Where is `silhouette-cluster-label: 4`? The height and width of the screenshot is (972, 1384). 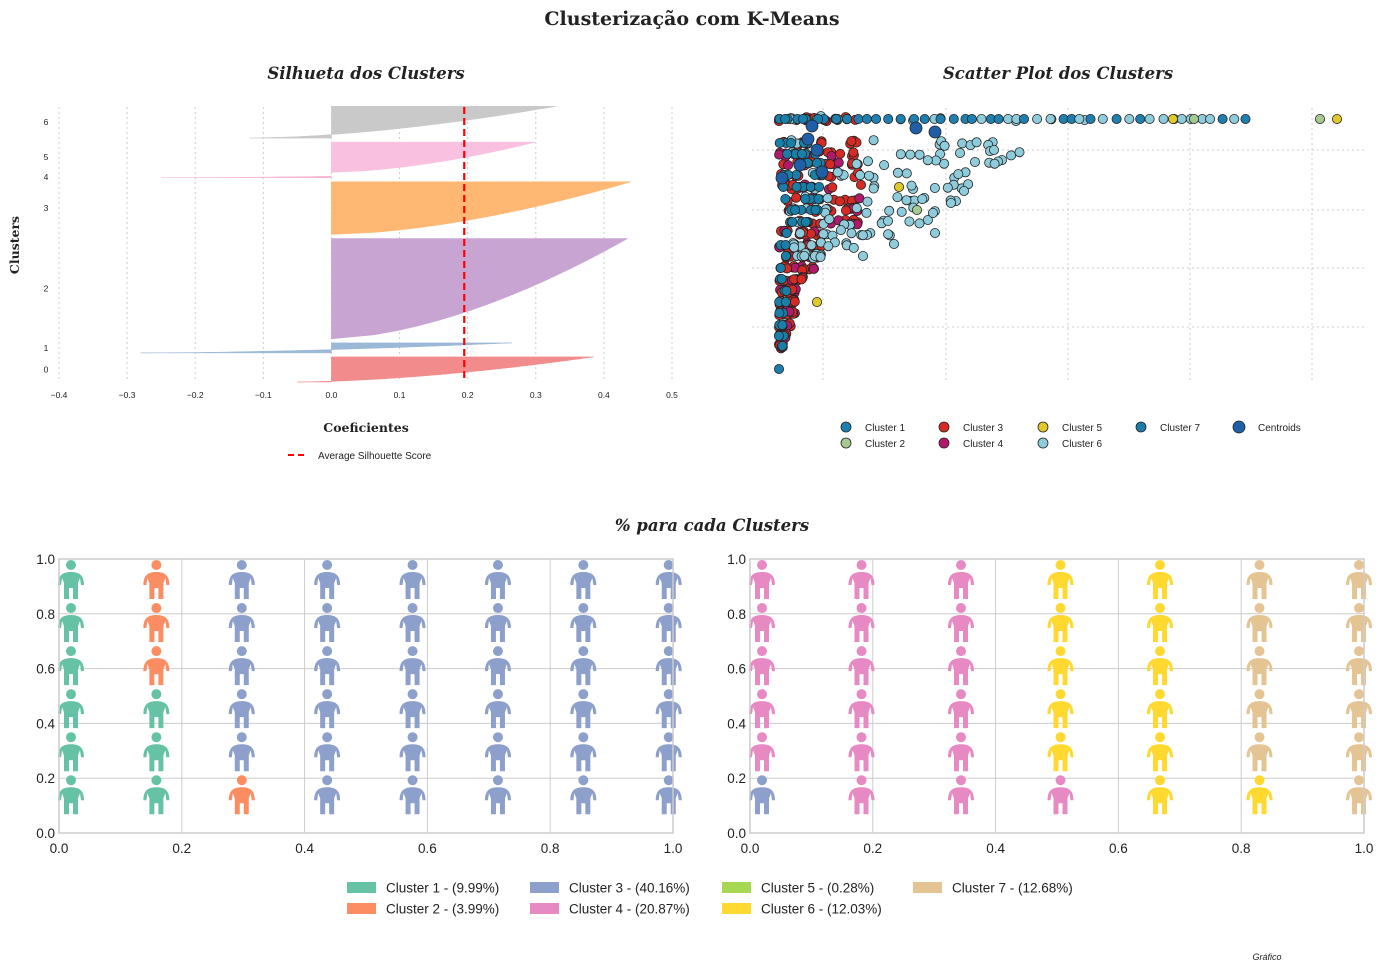 silhouette-cluster-label: 4 is located at coordinates (46, 177).